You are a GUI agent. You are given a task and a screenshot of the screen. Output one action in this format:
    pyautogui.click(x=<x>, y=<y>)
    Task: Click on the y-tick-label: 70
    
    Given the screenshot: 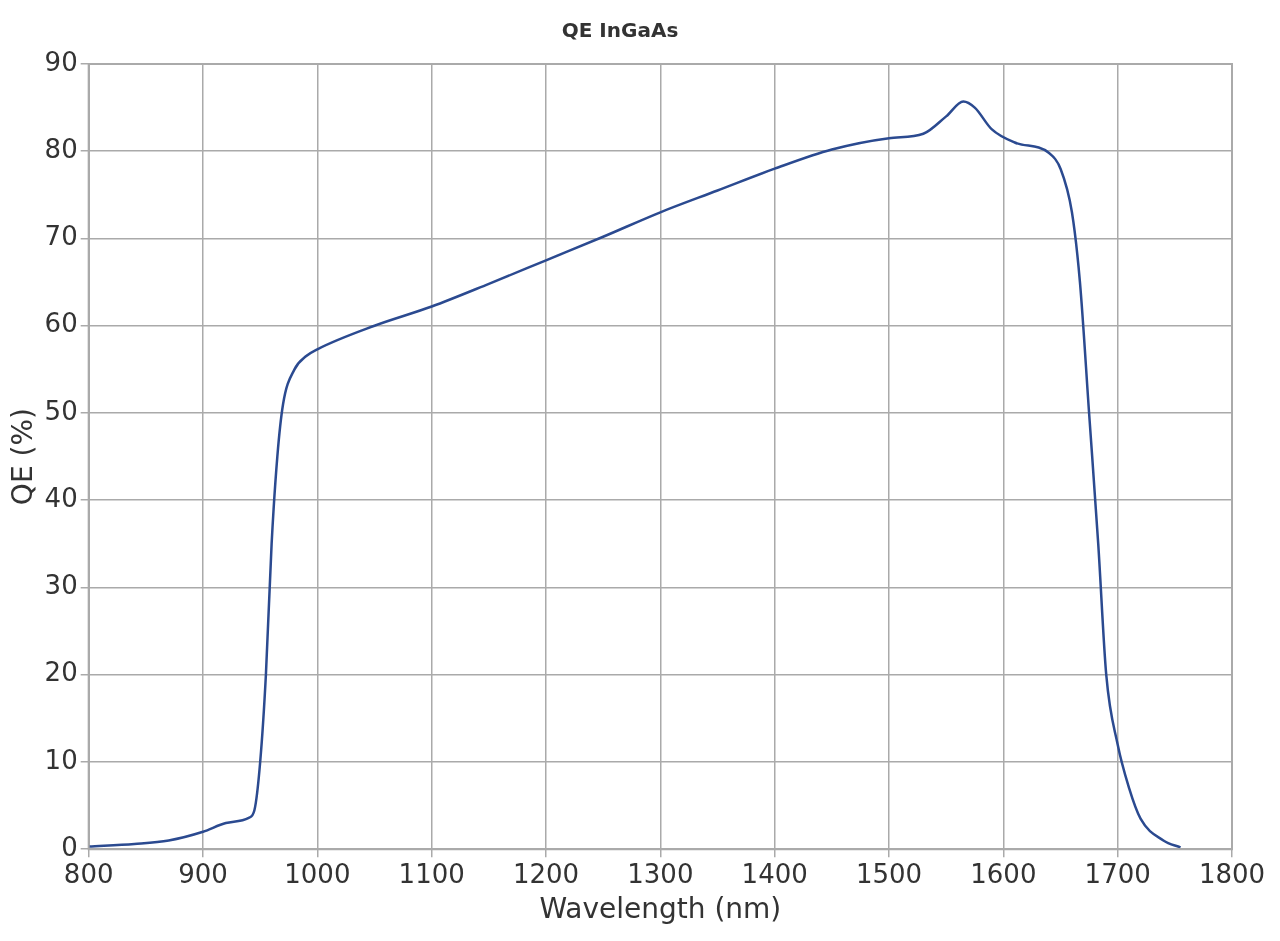 What is the action you would take?
    pyautogui.click(x=61, y=236)
    